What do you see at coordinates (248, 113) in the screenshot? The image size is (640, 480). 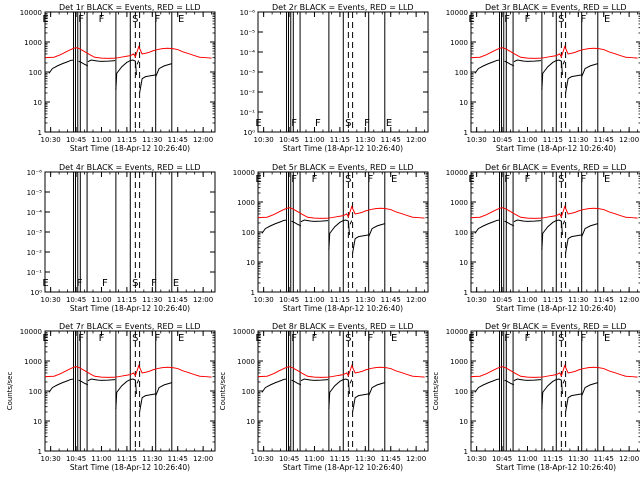 I see `y-tick-label: 10⁻¹` at bounding box center [248, 113].